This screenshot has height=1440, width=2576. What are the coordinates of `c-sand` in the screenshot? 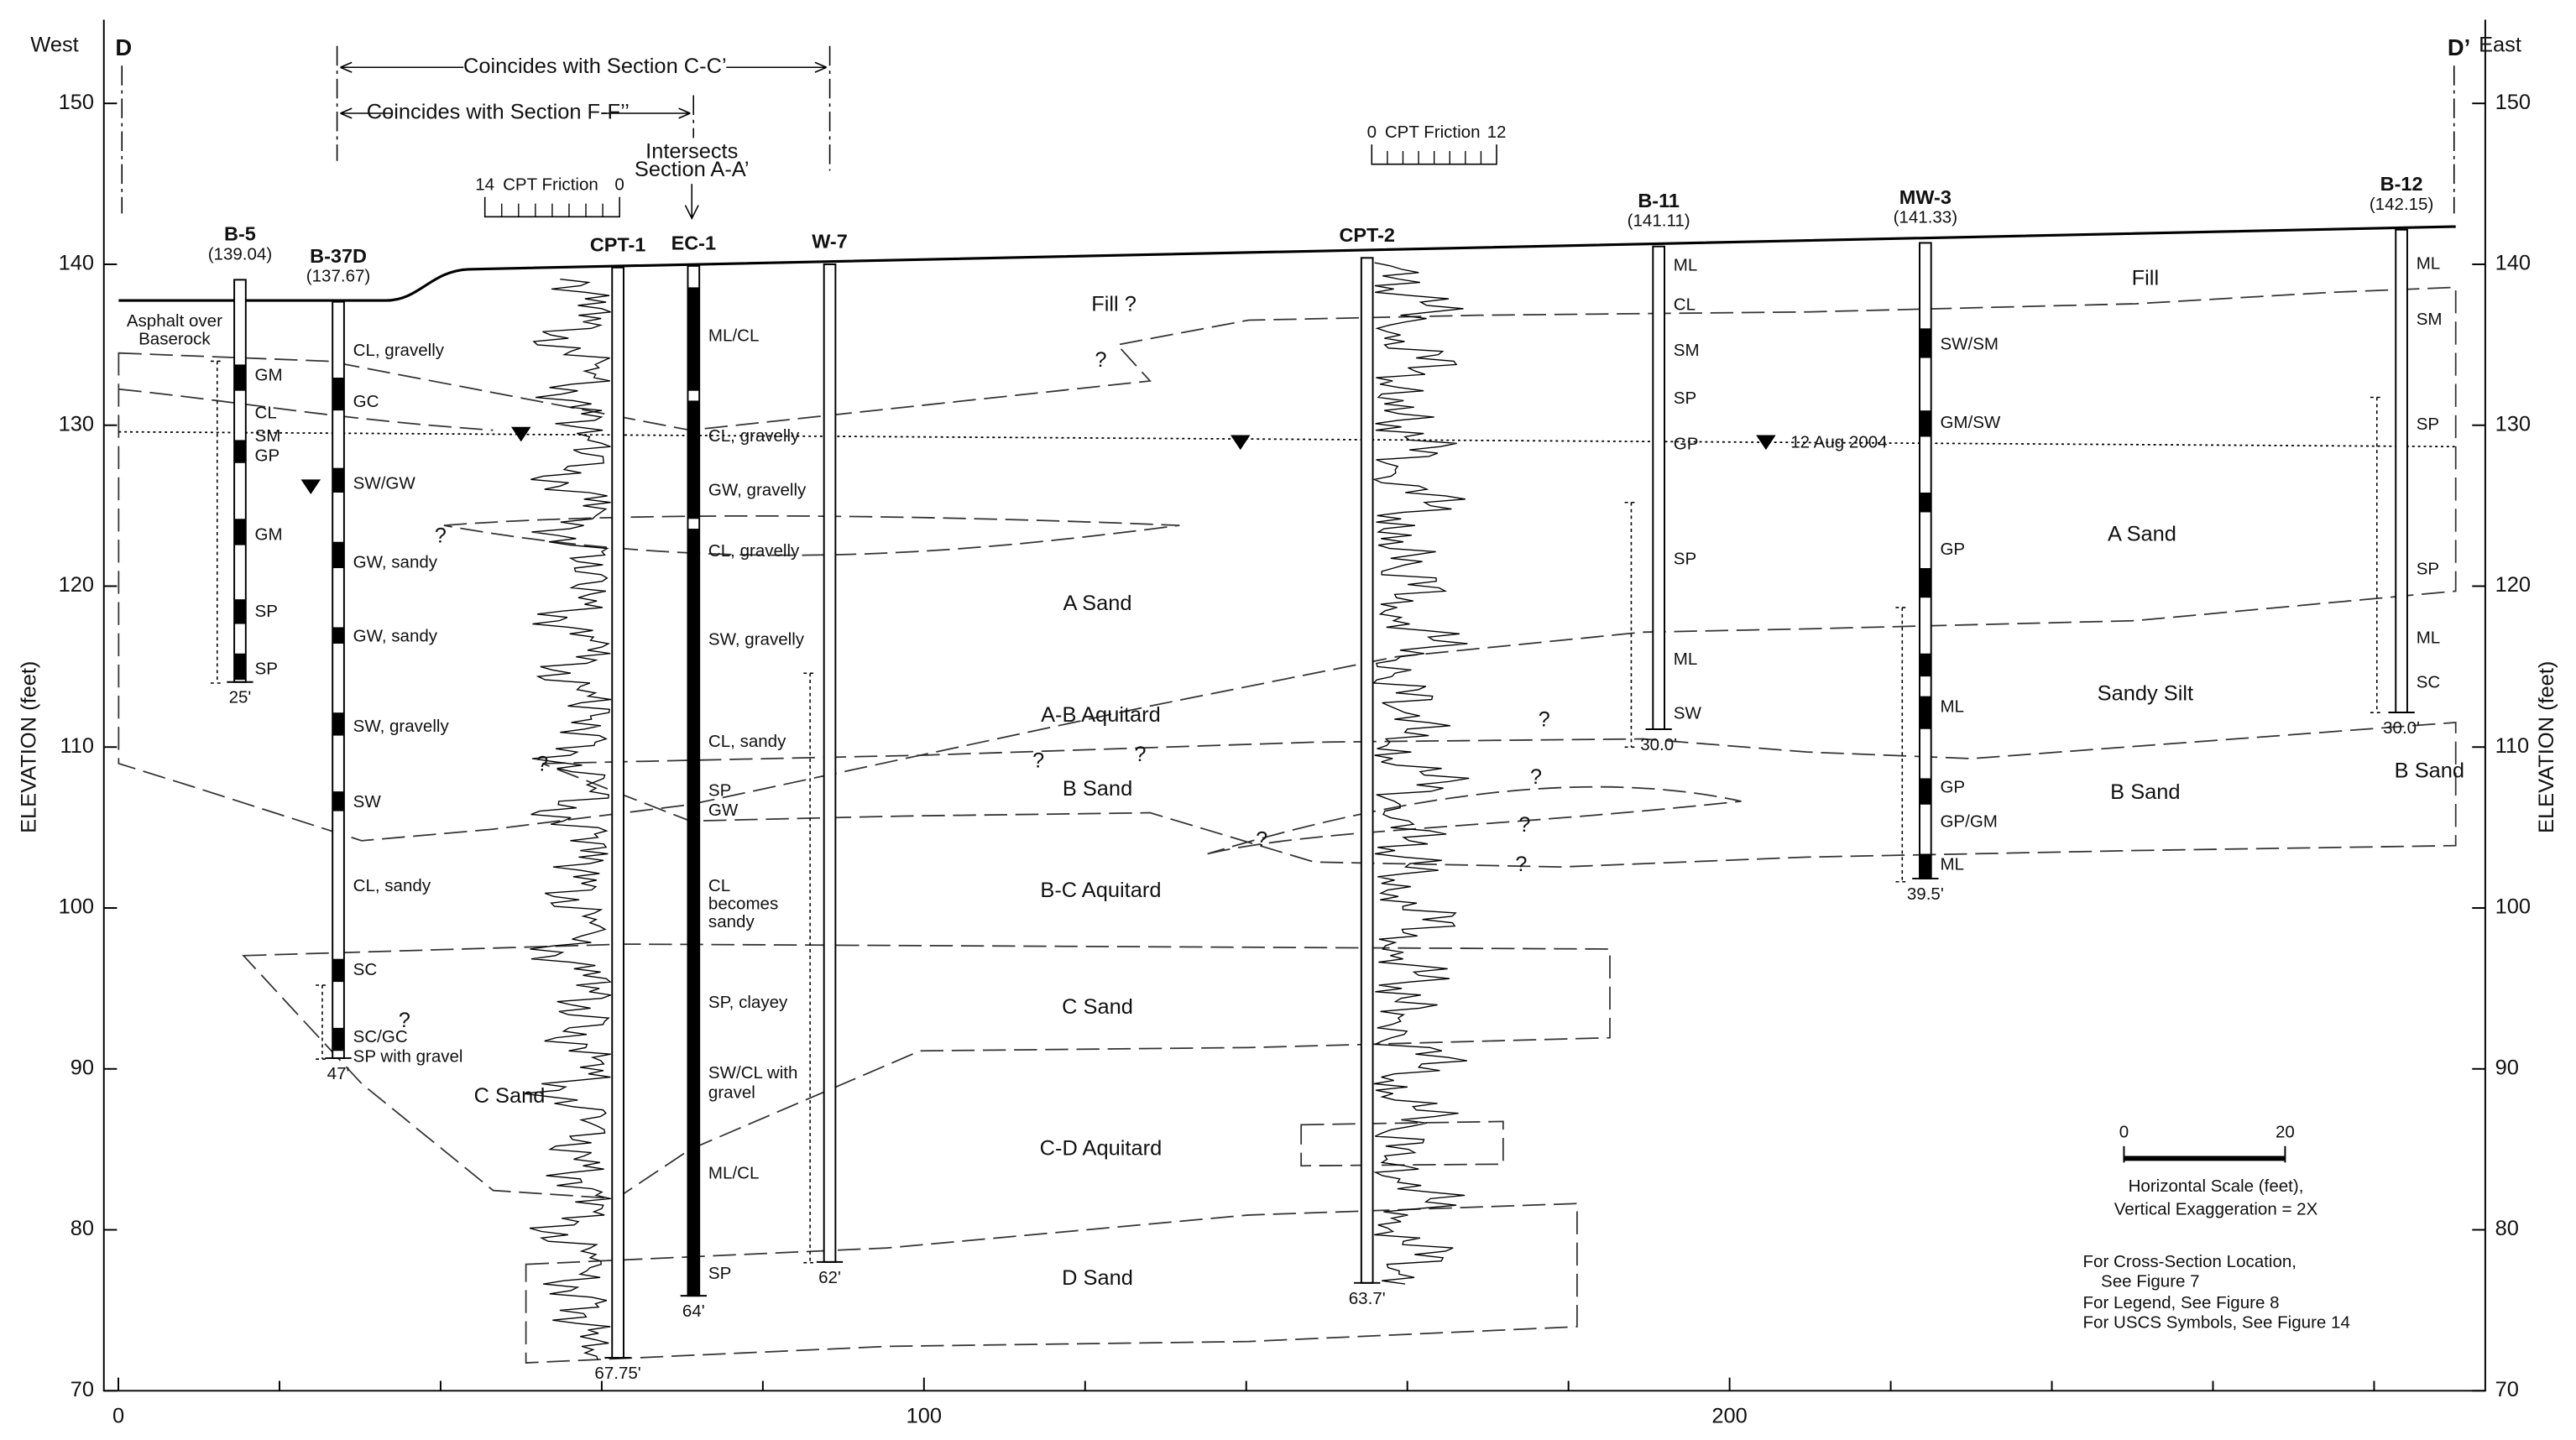 It's located at (926, 1071).